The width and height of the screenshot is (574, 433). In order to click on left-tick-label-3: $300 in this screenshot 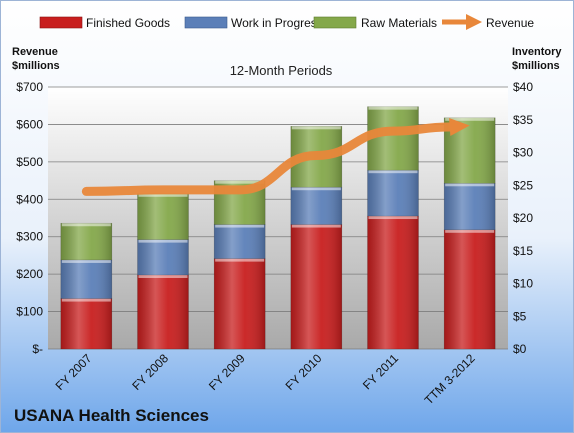, I will do `click(29, 237)`.